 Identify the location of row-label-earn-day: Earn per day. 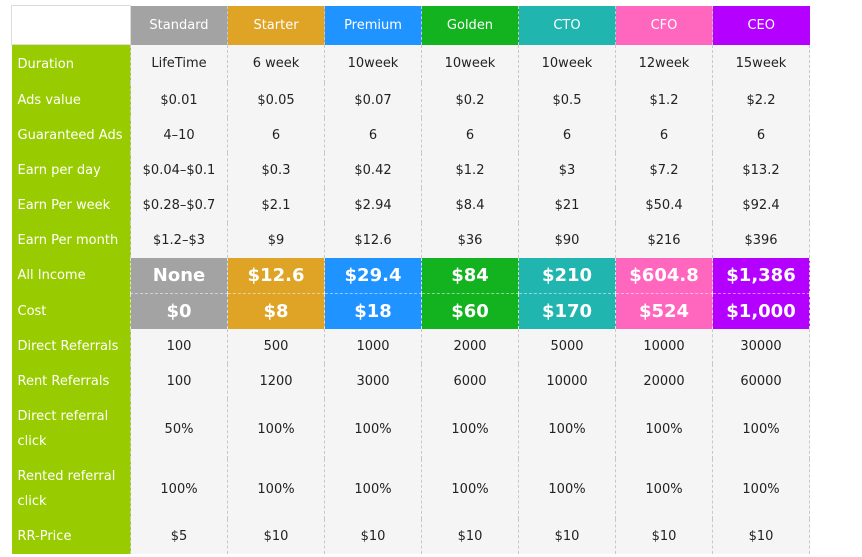
(71, 170).